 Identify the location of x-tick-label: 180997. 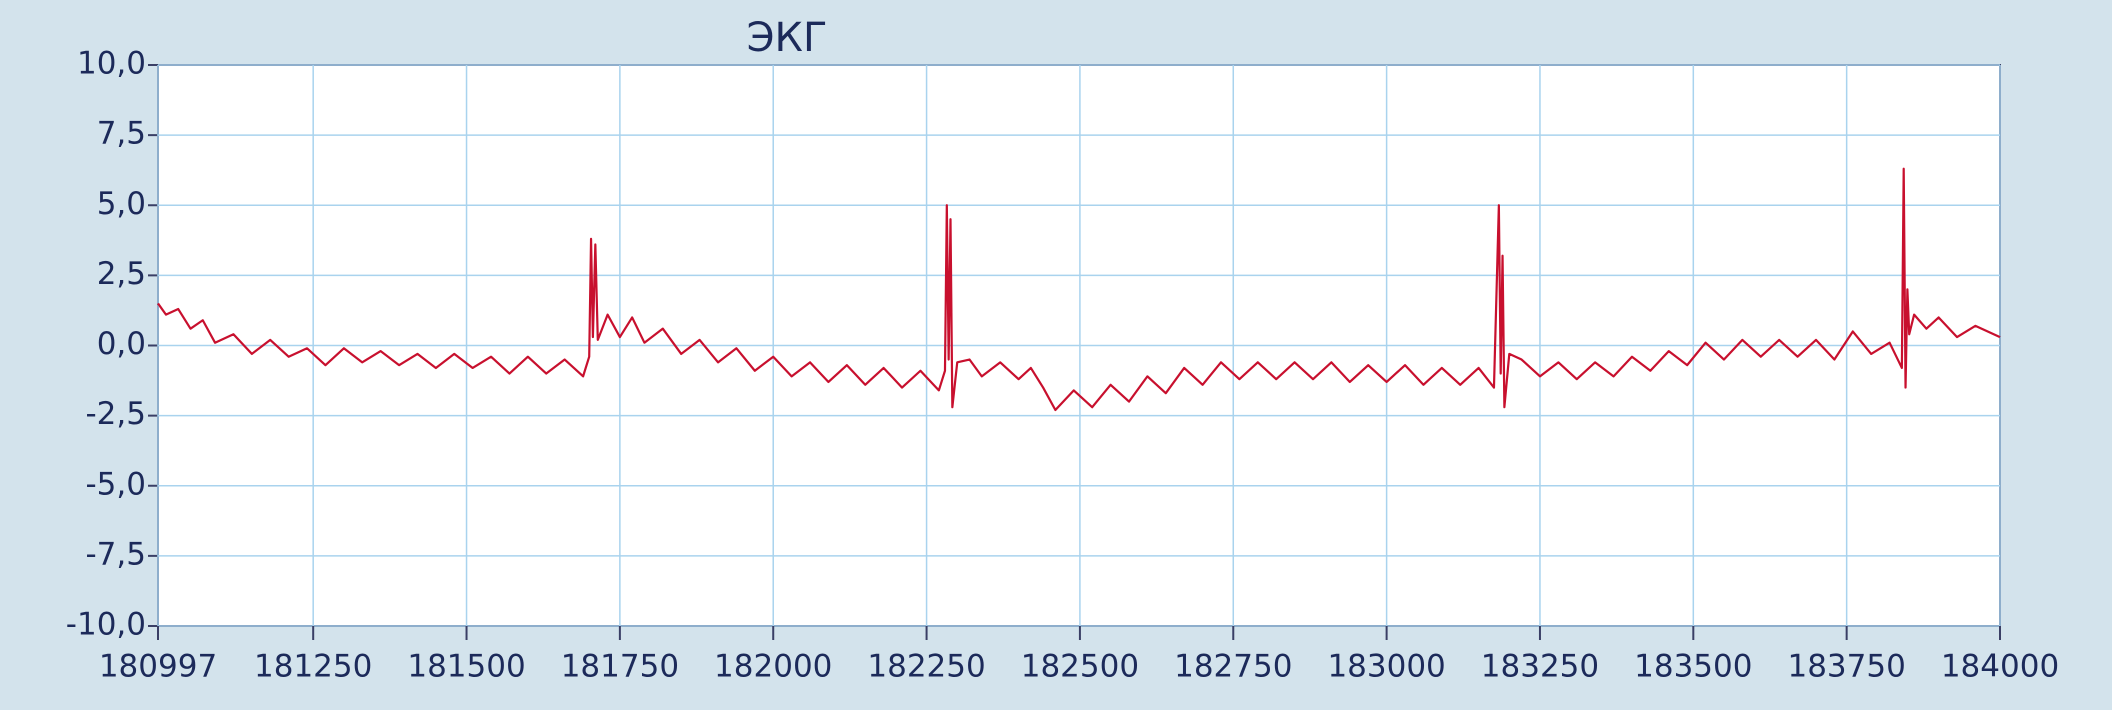
(158, 667).